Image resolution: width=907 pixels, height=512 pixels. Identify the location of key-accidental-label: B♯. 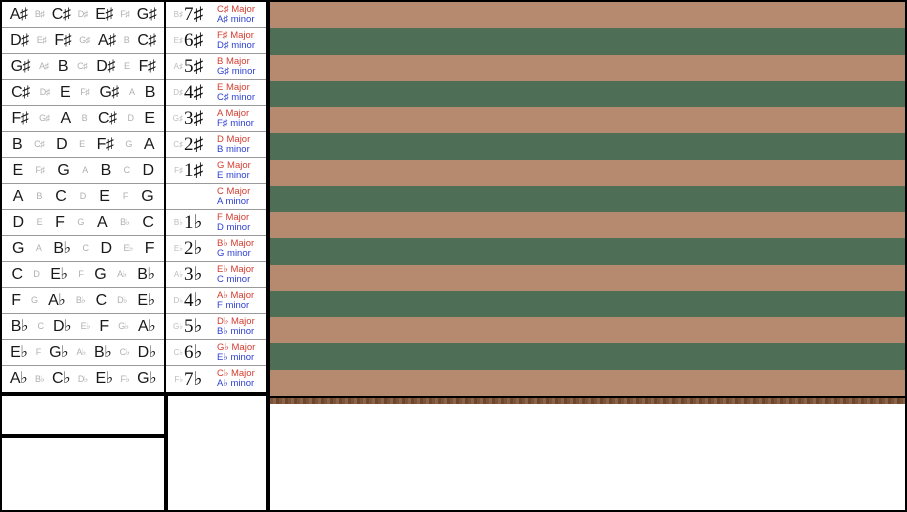
(178, 14).